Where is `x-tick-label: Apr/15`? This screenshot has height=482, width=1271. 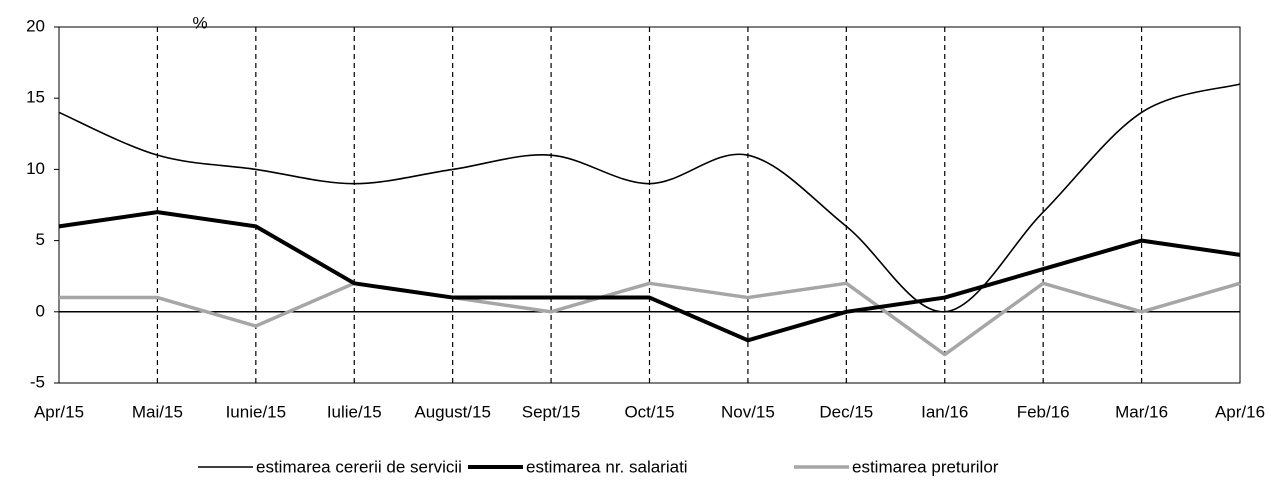
x-tick-label: Apr/15 is located at coordinates (59, 411).